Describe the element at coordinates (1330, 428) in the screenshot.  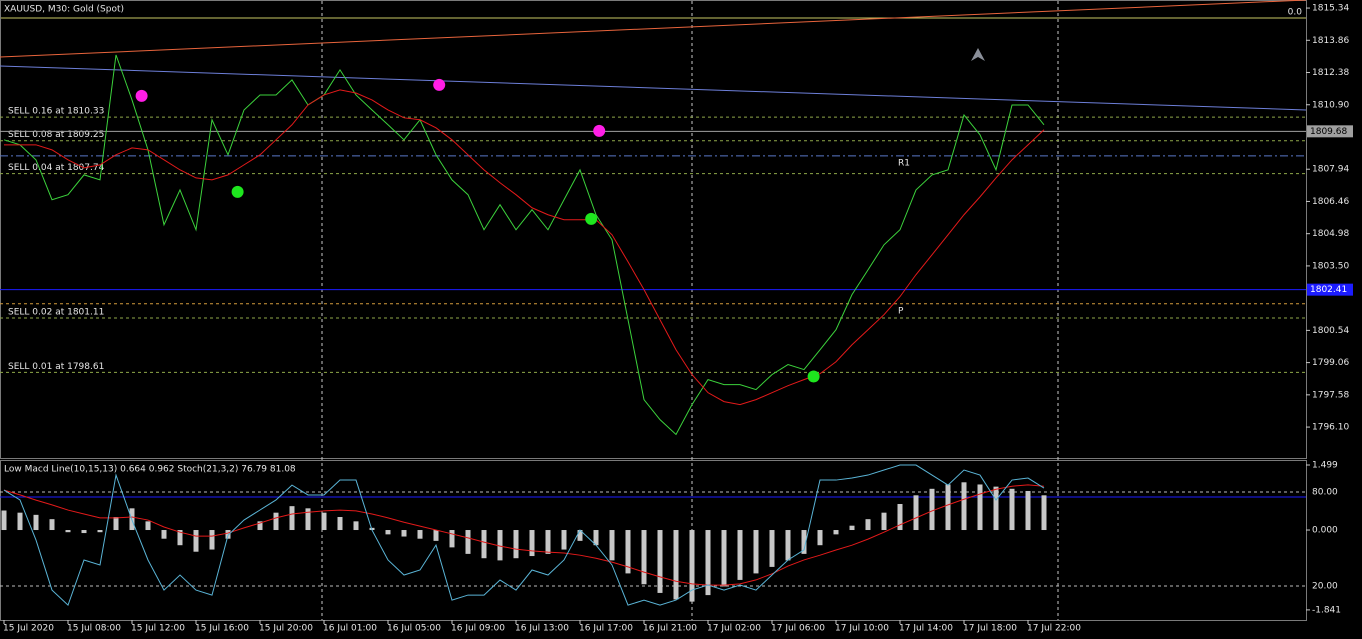
I see `y-tick-label: 1796.10` at that location.